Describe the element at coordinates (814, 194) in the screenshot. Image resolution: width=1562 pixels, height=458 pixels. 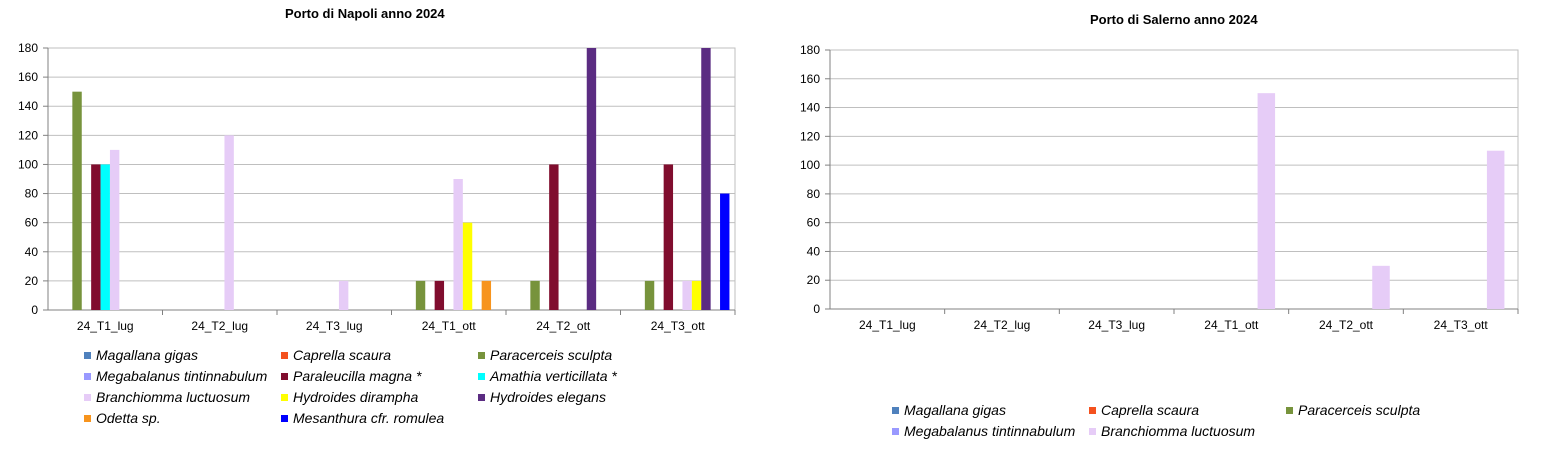
I see `y-tick-label: 80` at that location.